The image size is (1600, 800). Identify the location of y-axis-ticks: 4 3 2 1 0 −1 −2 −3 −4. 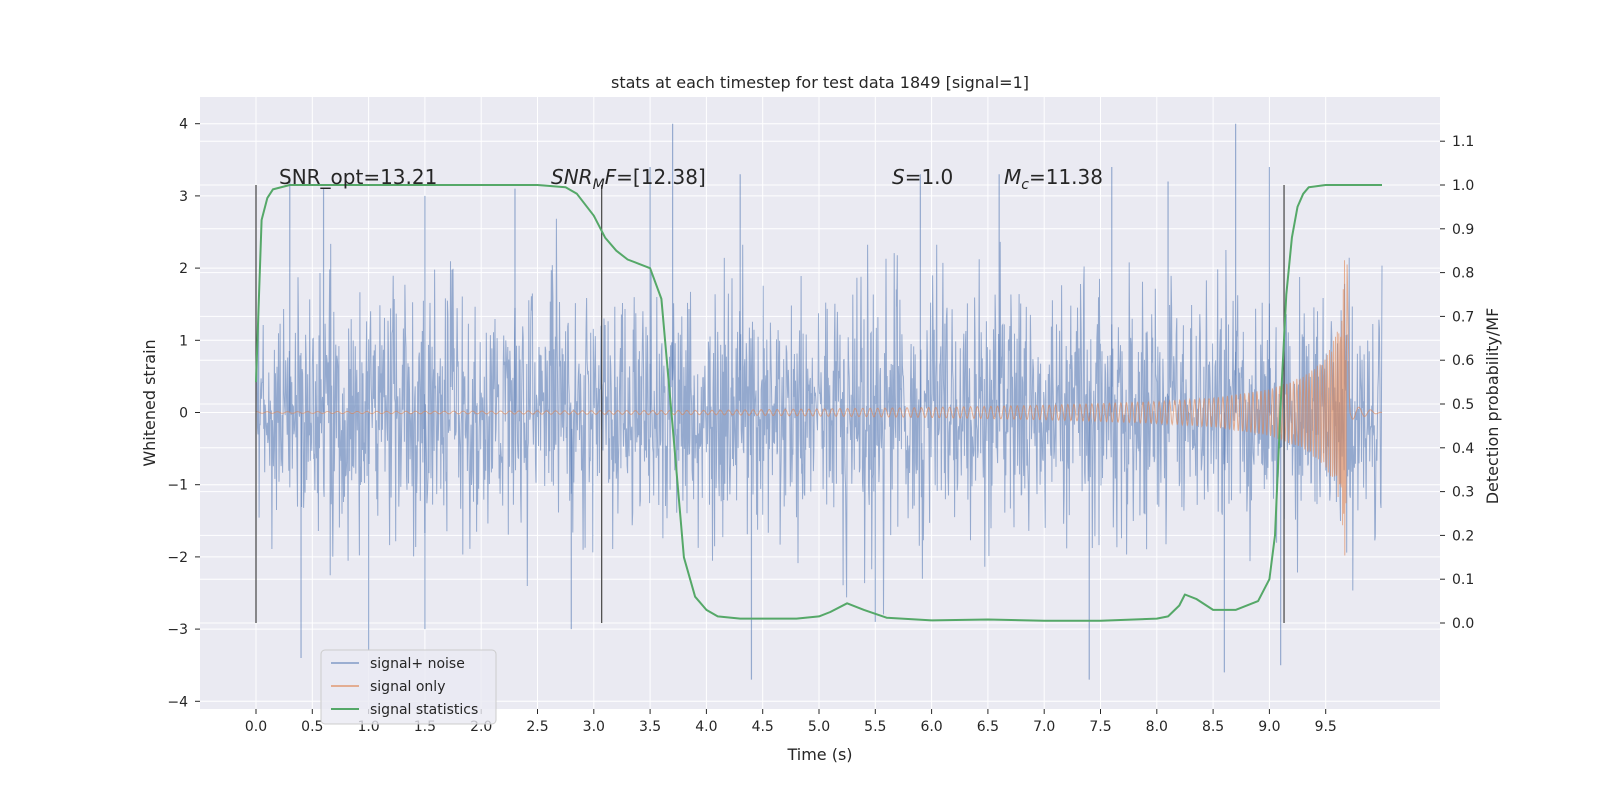
(183, 413).